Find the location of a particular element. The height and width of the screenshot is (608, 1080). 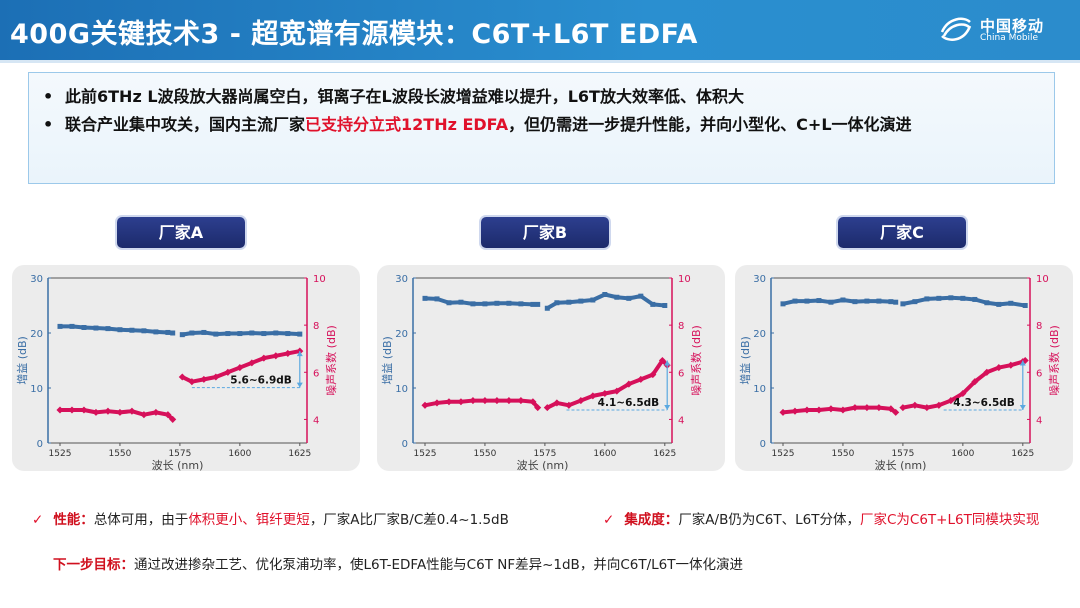

note-text: 厂家A/B仍为C6T、L6T分体， is located at coordinates (769, 520).